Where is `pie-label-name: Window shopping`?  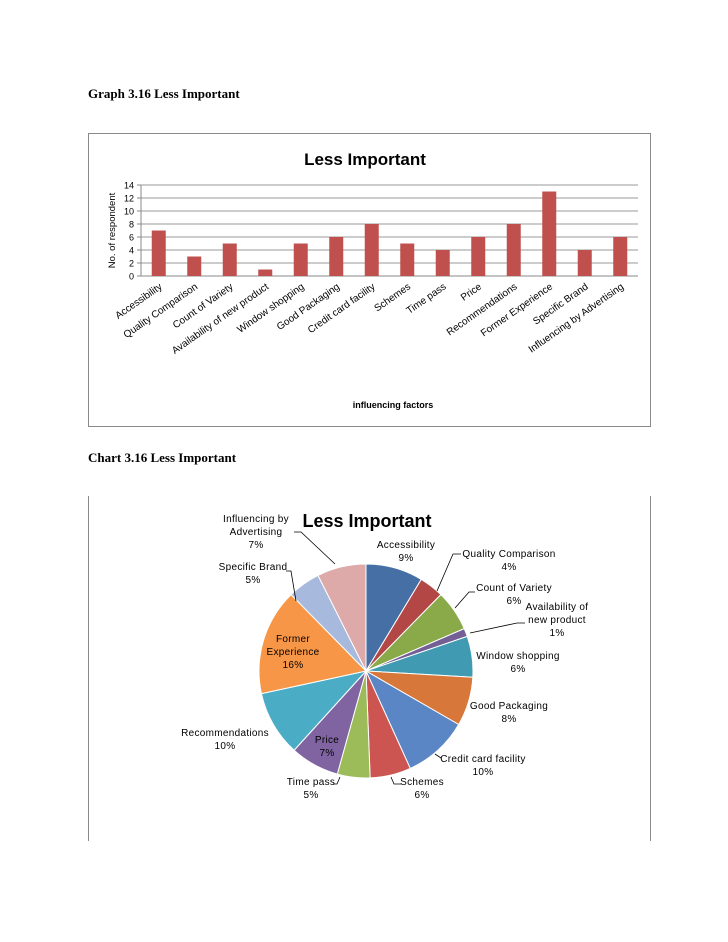 pie-label-name: Window shopping is located at coordinates (517, 656).